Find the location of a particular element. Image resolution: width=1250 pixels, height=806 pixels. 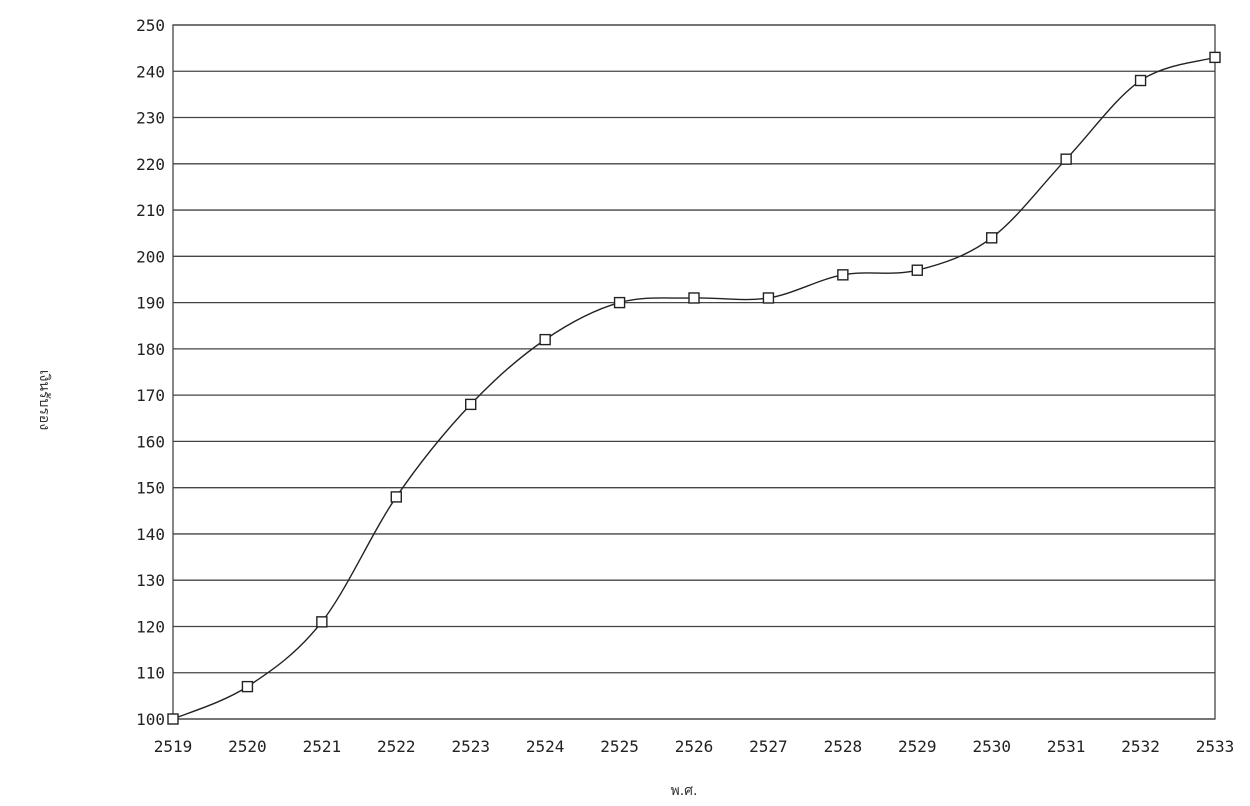

x-tick-label: 2520 is located at coordinates (247, 746).